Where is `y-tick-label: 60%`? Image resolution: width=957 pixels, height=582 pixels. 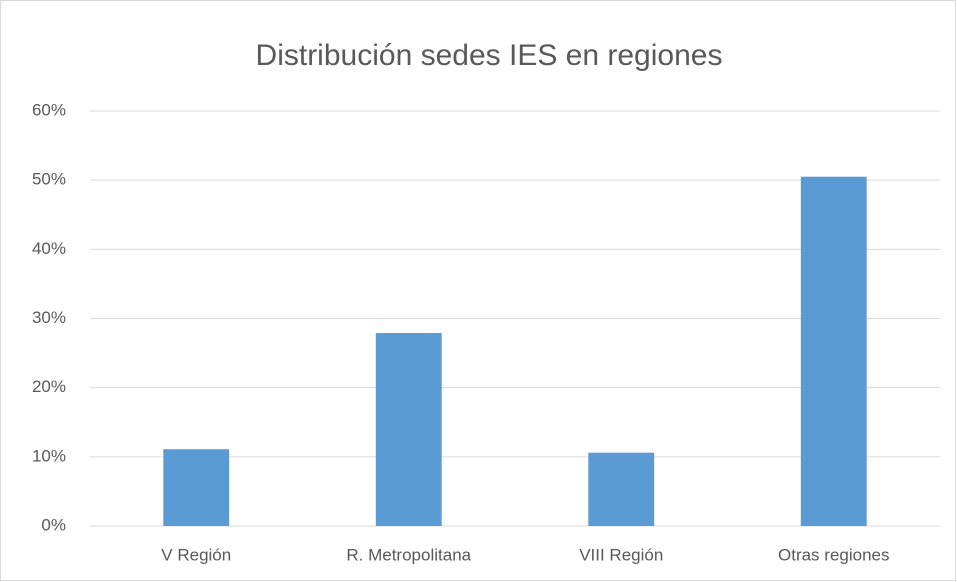
y-tick-label: 60% is located at coordinates (49, 109).